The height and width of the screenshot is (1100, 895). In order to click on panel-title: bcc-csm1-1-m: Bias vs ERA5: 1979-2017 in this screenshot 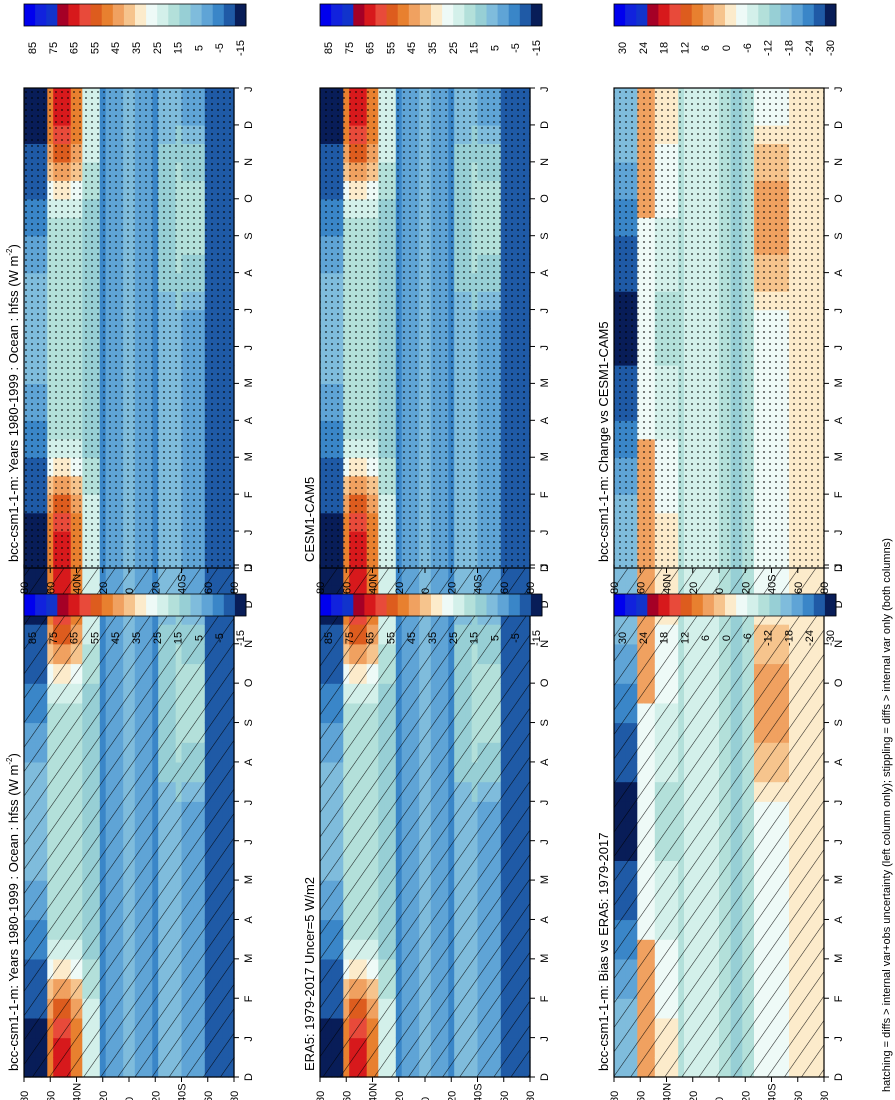, I will do `click(603, 952)`.